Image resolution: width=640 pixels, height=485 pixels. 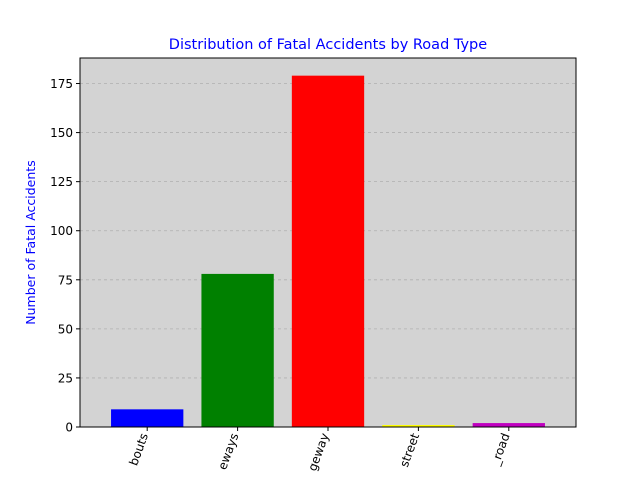 I want to click on y-tick-label: 175, so click(x=61, y=84).